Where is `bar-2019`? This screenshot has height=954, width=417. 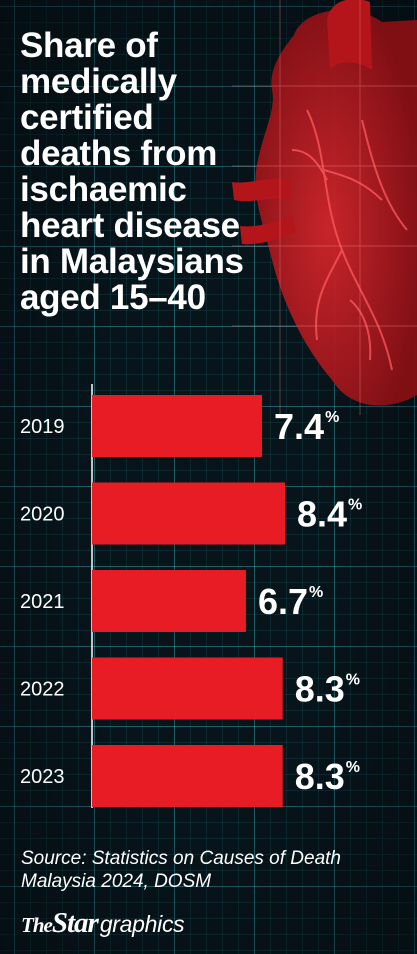
bar-2019 is located at coordinates (177, 426).